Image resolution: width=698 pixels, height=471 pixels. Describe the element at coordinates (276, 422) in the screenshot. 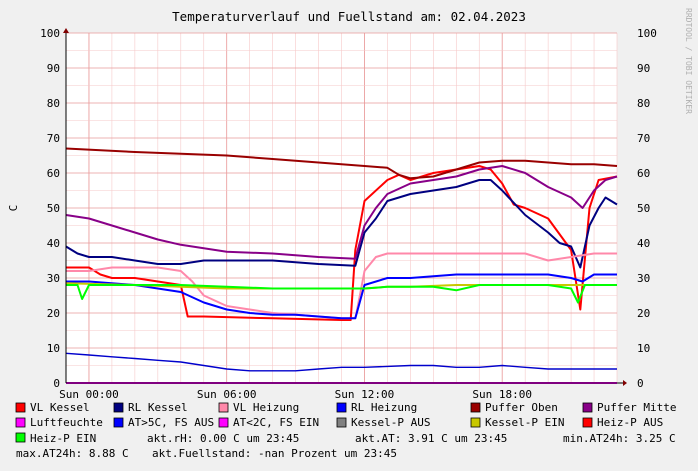

I see `legend-label: AT<2C, FS EIN` at that location.